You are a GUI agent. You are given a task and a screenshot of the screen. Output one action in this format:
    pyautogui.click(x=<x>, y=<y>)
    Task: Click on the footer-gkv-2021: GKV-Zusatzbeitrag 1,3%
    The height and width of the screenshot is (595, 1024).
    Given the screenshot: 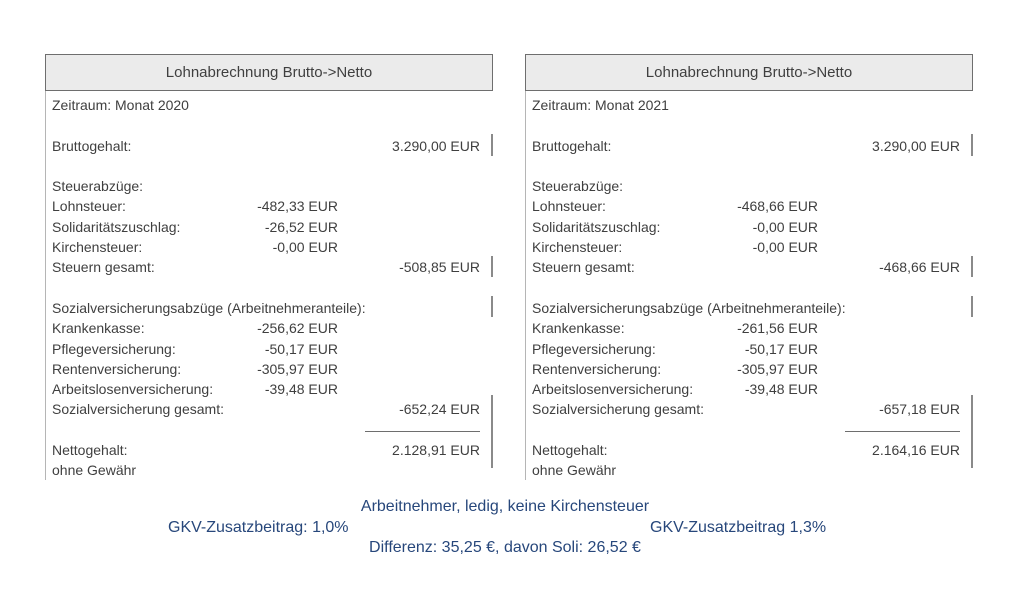 What is the action you would take?
    pyautogui.click(x=738, y=527)
    